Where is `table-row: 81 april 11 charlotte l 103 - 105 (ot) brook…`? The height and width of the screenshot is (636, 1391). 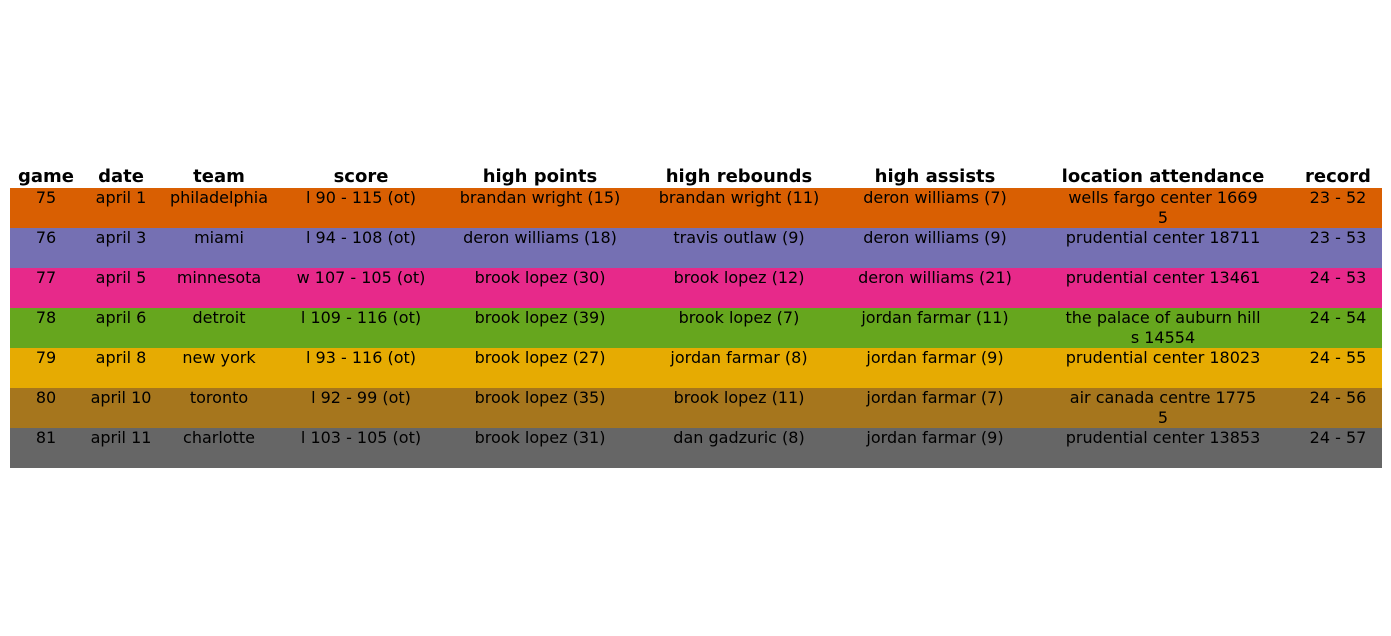 table-row: 81 april 11 charlotte l 103 - 105 (ot) brook… is located at coordinates (696, 448).